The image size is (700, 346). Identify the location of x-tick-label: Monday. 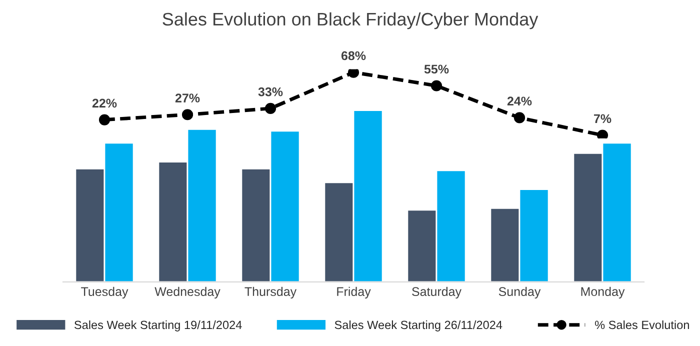
(603, 292).